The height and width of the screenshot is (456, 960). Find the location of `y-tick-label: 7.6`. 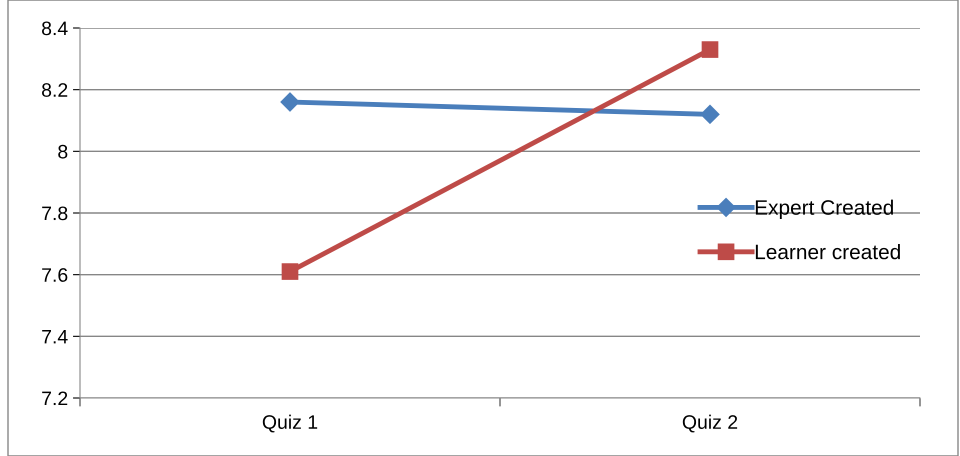

y-tick-label: 7.6 is located at coordinates (55, 275).